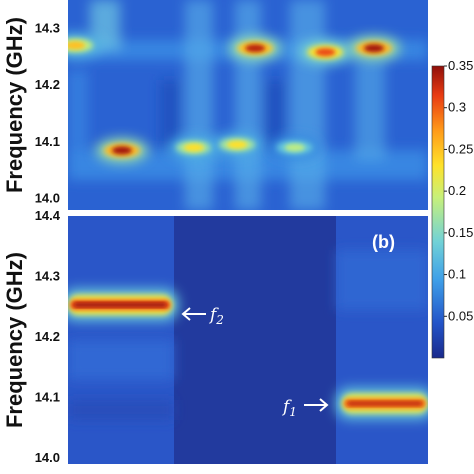 The height and width of the screenshot is (474, 474). What do you see at coordinates (47, 275) in the screenshot?
I see `panel-b-y-tick-label: 14.3` at bounding box center [47, 275].